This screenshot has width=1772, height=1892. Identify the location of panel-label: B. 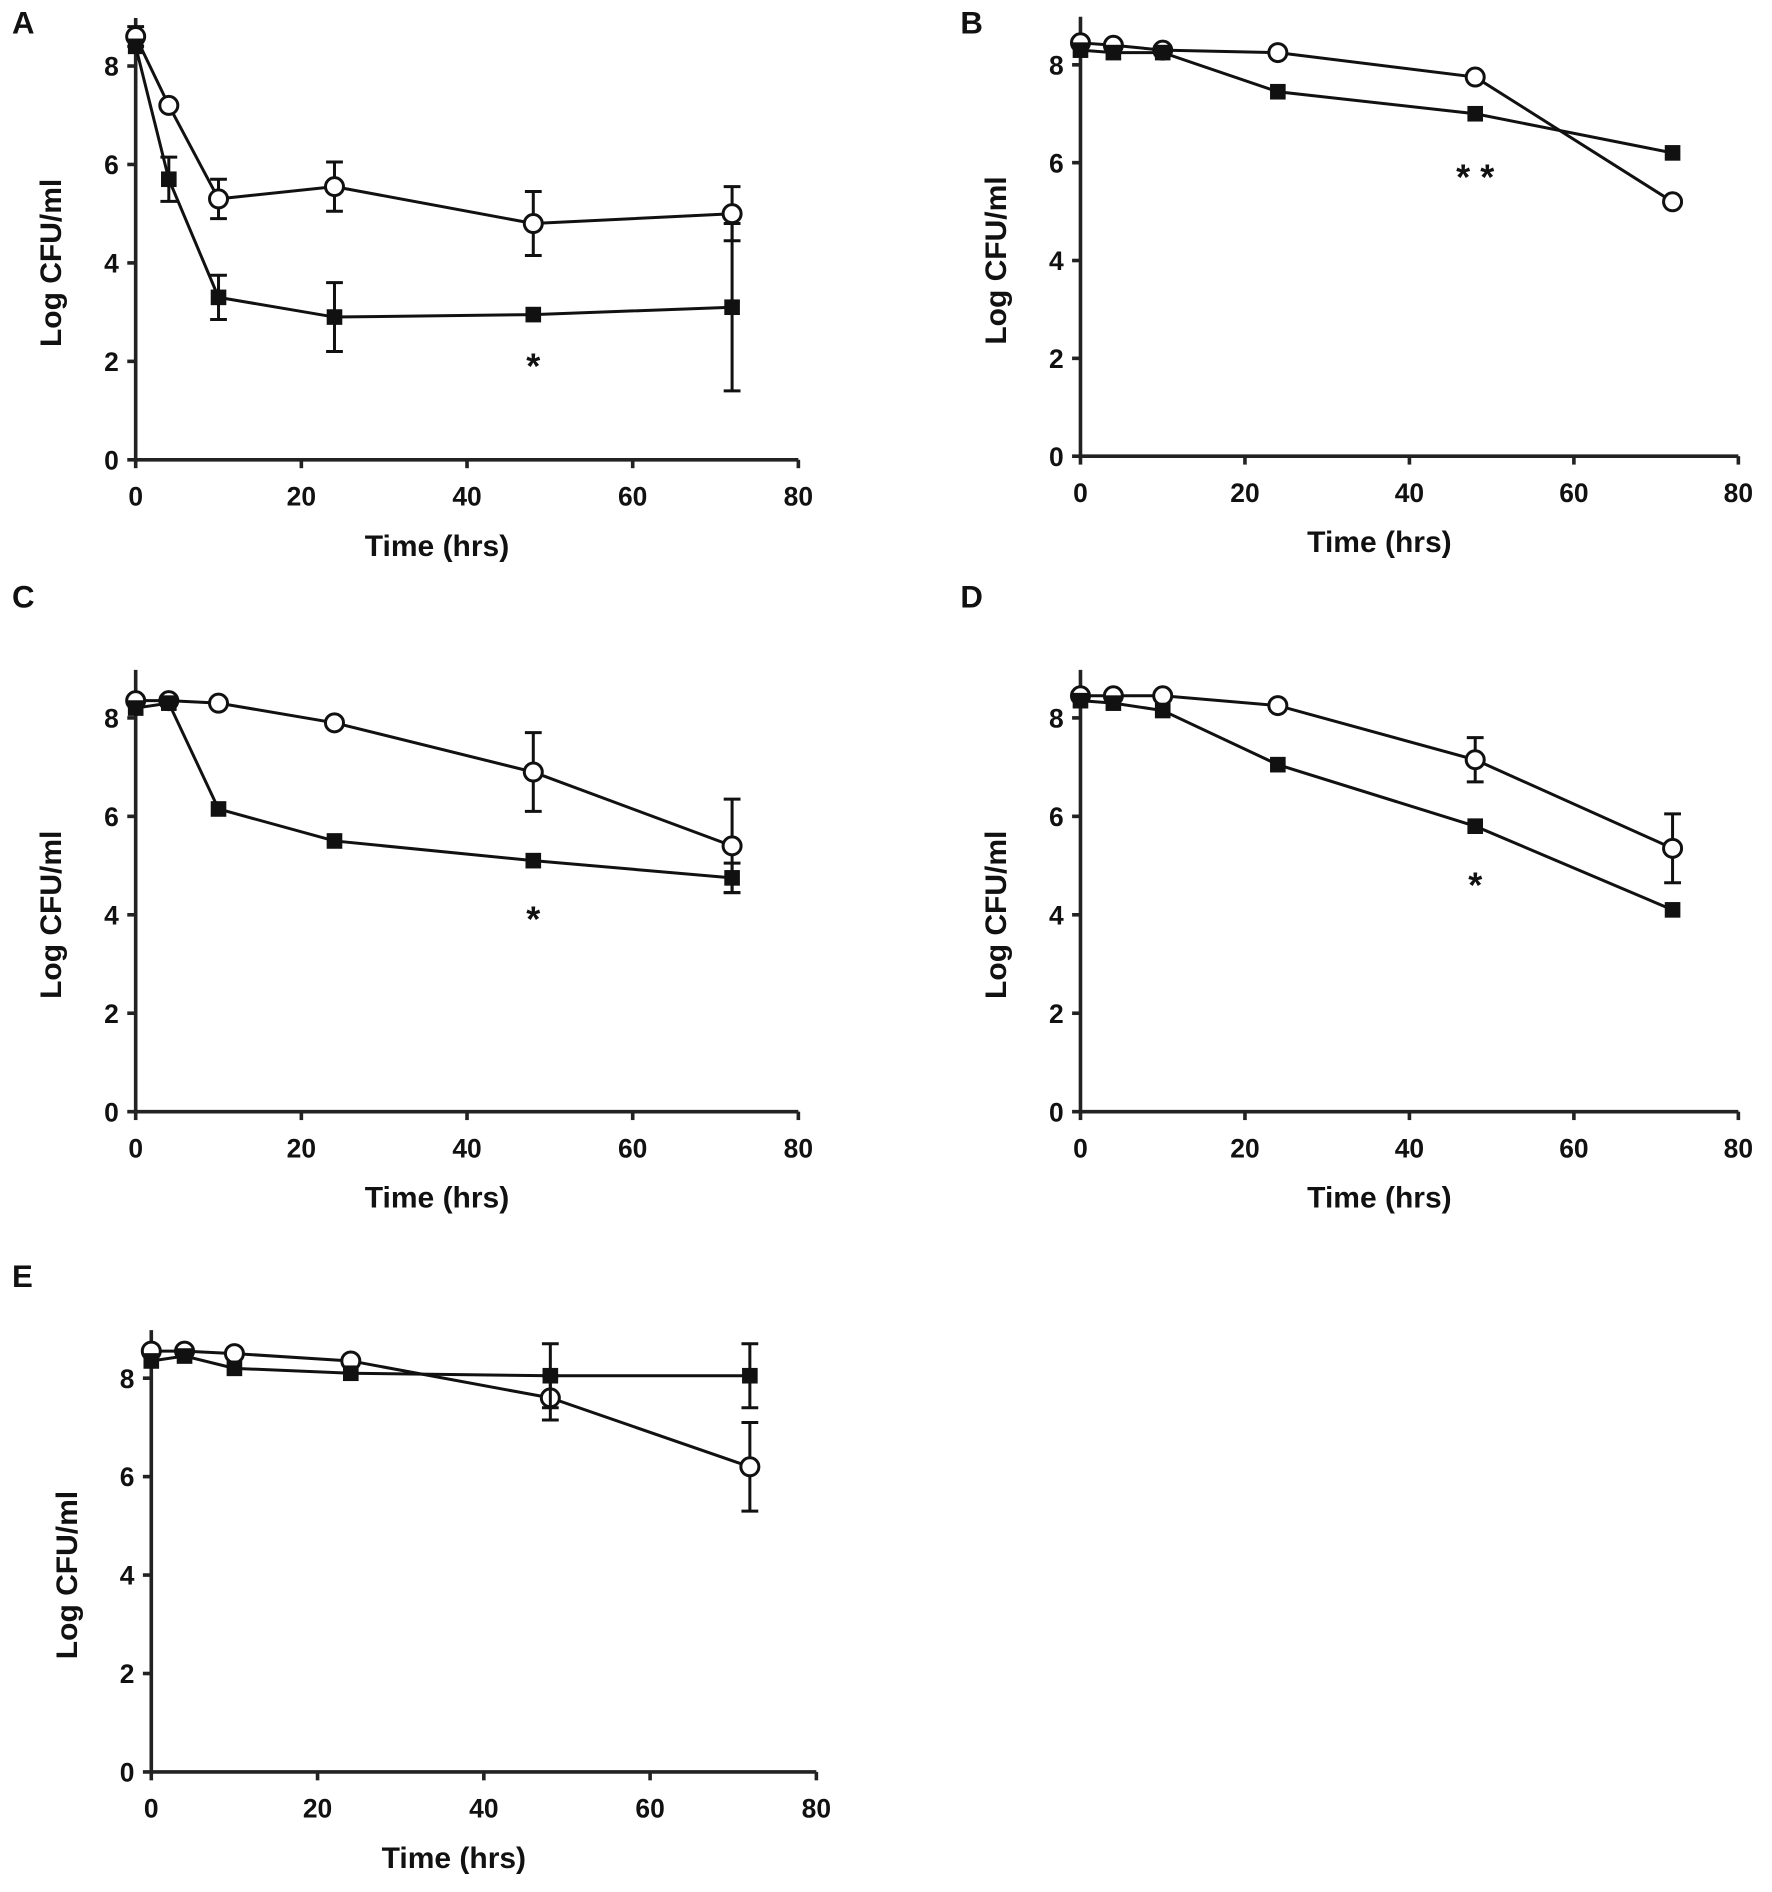
(971, 23).